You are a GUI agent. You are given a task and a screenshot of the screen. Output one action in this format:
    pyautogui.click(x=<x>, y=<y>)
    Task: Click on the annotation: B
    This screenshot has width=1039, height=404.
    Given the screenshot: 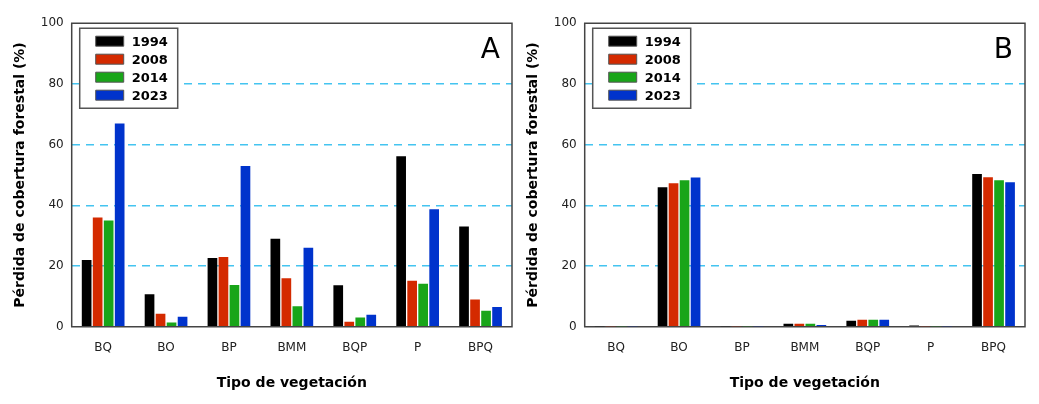 What is the action you would take?
    pyautogui.click(x=1003, y=49)
    